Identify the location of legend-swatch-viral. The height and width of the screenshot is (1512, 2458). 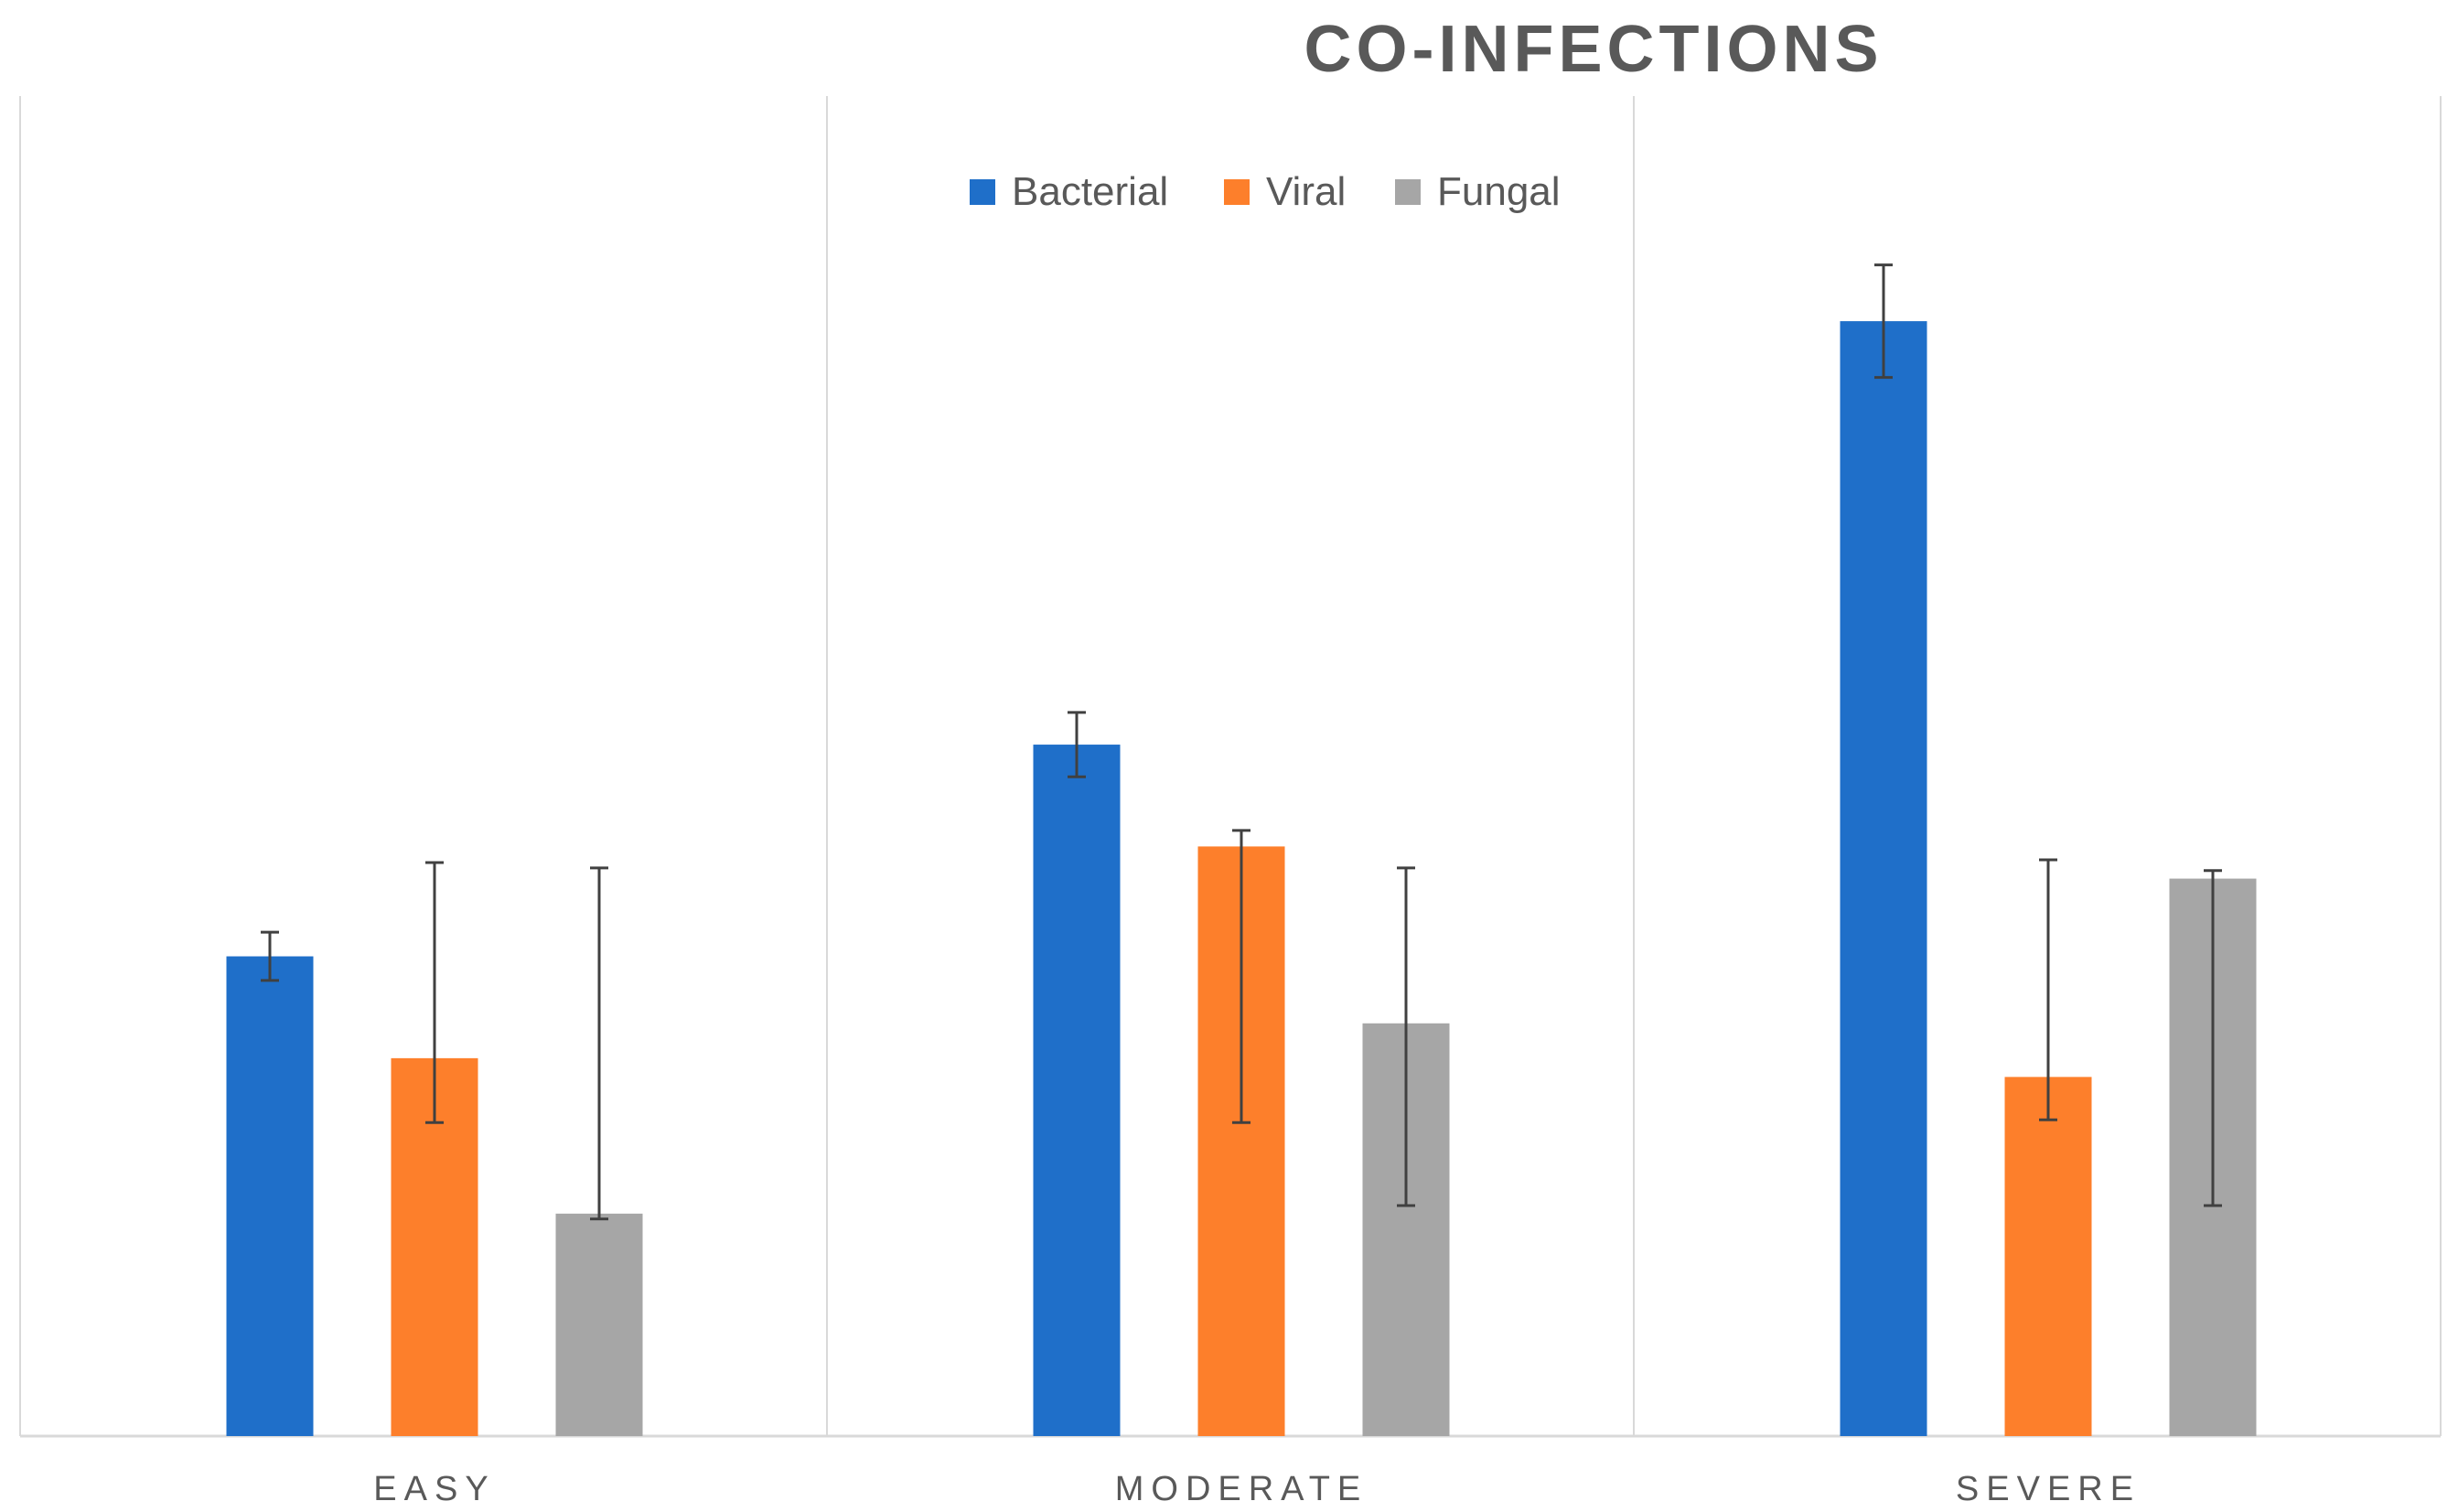
(1237, 192).